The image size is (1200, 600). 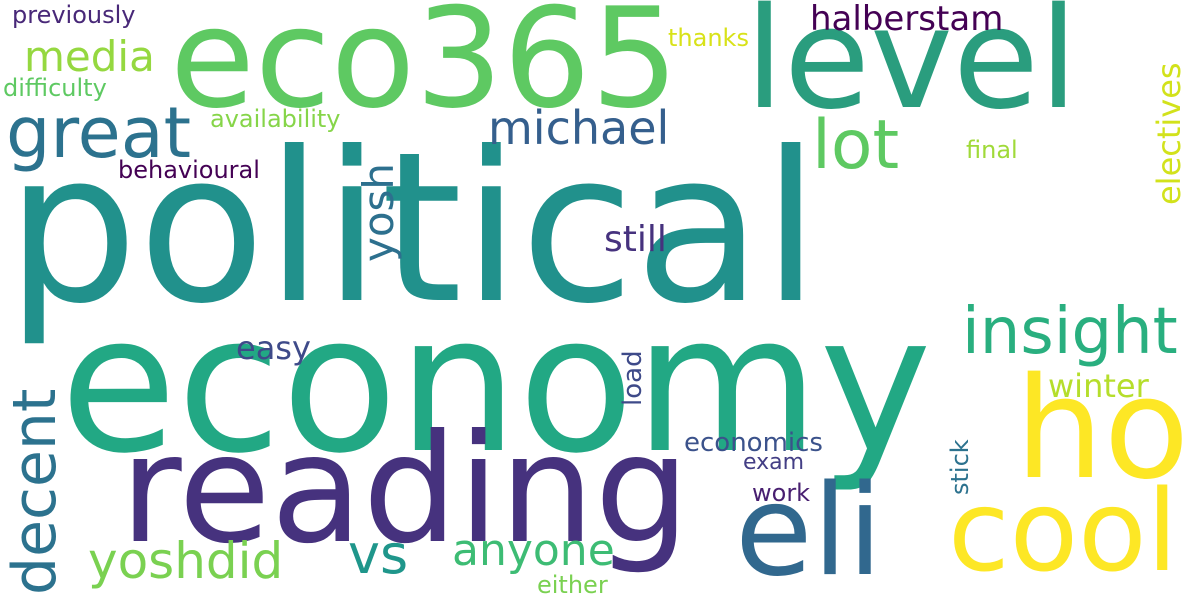 What do you see at coordinates (911, 70) in the screenshot?
I see `word-level: level` at bounding box center [911, 70].